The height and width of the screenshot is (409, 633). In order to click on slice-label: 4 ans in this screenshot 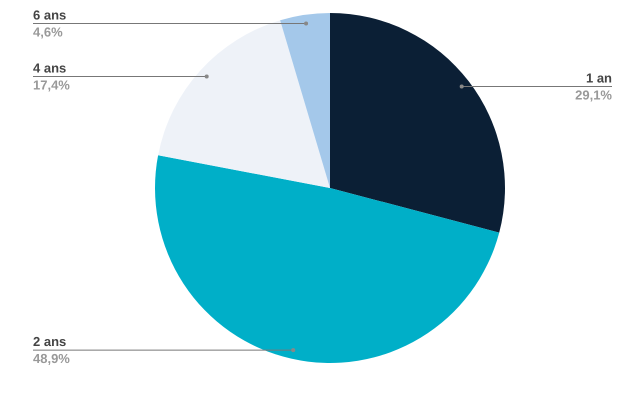, I will do `click(49, 68)`.